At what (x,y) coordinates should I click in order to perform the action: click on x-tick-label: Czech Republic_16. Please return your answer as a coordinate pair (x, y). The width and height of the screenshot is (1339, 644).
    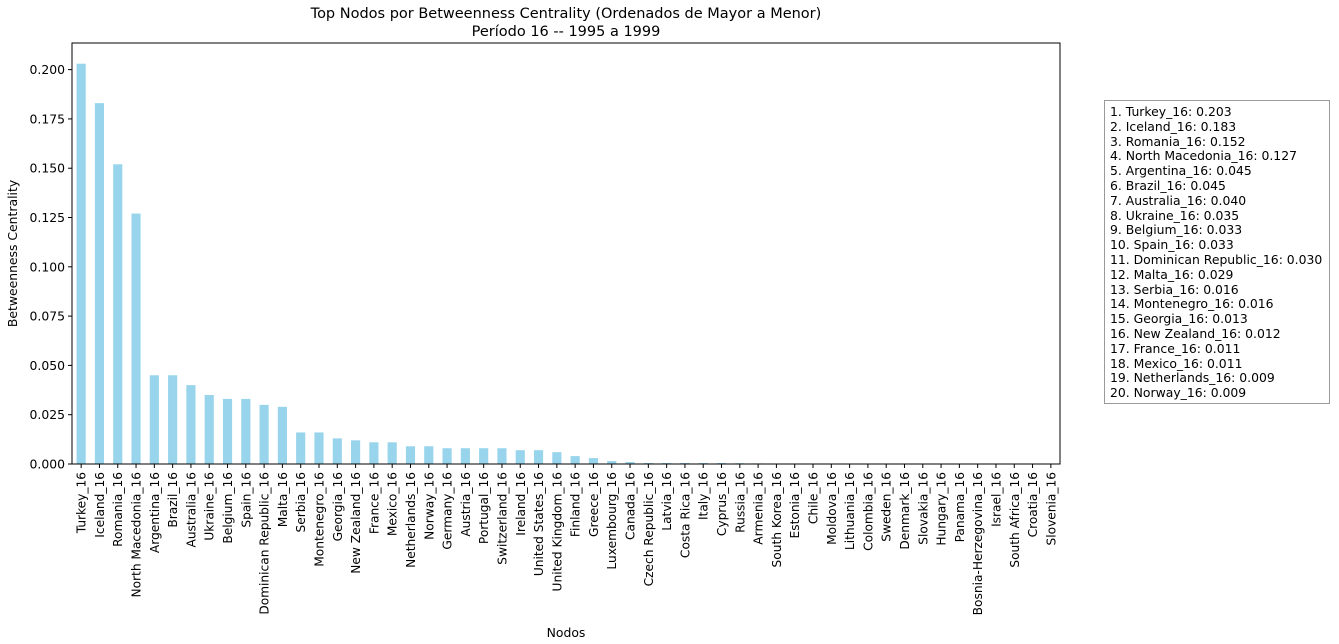
    Looking at the image, I should click on (649, 529).